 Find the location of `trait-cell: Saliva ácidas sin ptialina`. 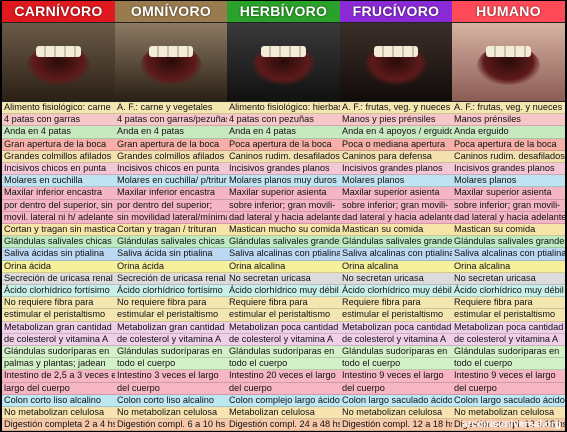

trait-cell: Saliva ácidas sin ptialina is located at coordinates (58, 254).